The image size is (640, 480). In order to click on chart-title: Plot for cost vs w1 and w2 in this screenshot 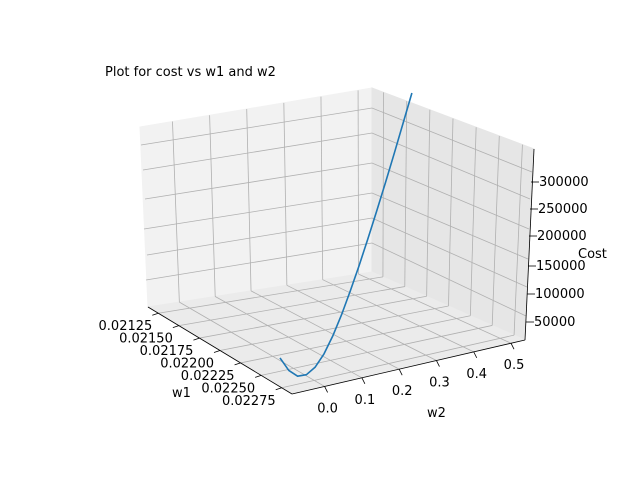, I will do `click(190, 72)`.